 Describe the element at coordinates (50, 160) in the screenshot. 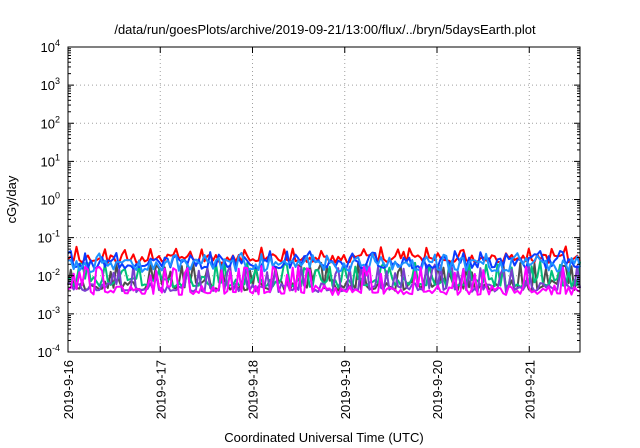

I see `y-tick-label: 10¹` at that location.